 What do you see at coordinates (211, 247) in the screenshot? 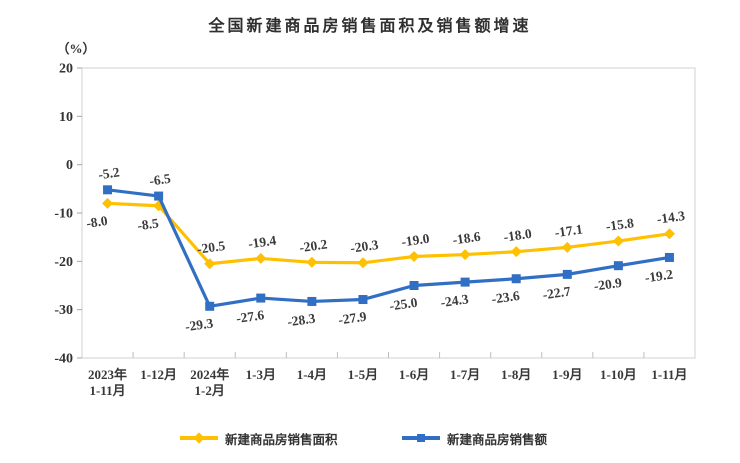
I see `data-label: -20.5` at bounding box center [211, 247].